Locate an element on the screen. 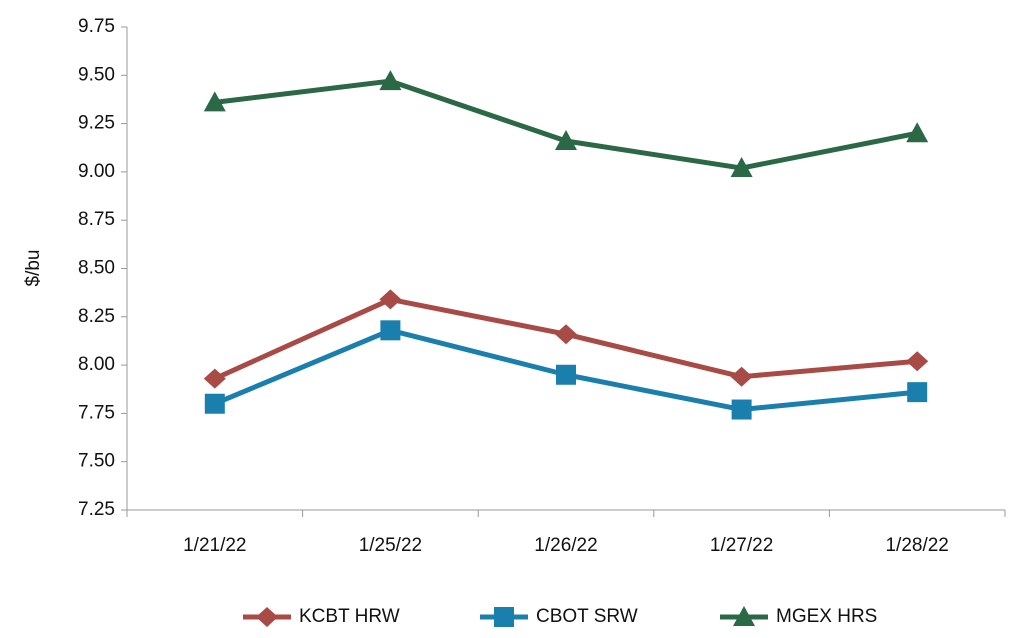 The image size is (1010, 638). y-tick-label: 7.75 is located at coordinates (96, 412).